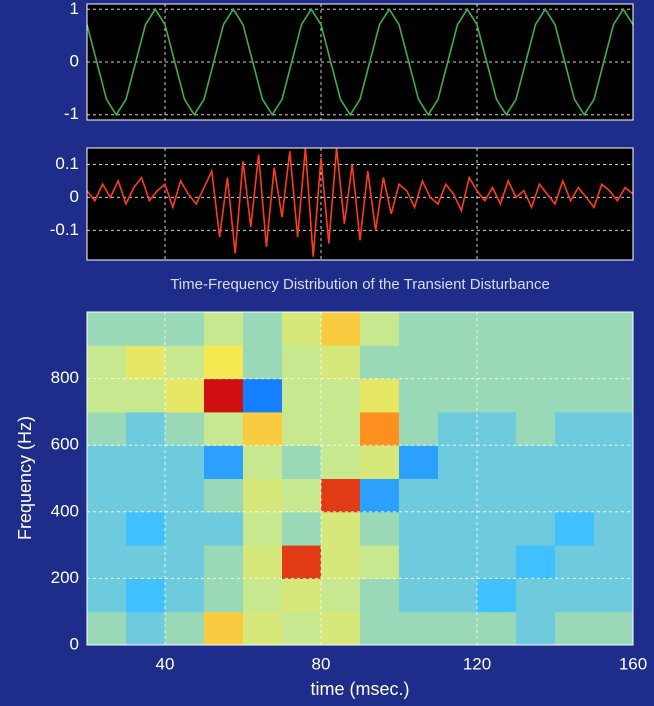 Image resolution: width=654 pixels, height=706 pixels. I want to click on x-tick-label: 160, so click(633, 663).